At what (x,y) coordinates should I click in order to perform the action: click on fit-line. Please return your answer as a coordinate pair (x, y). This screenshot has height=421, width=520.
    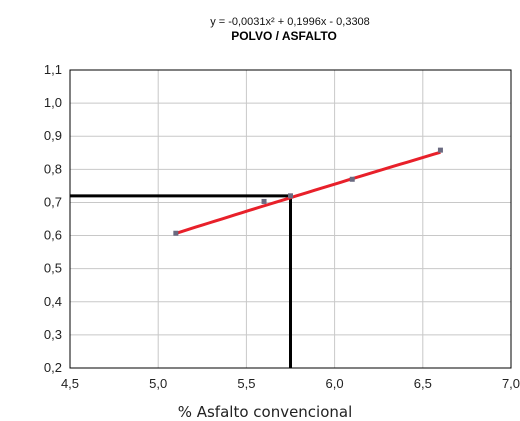
    Looking at the image, I should click on (308, 192).